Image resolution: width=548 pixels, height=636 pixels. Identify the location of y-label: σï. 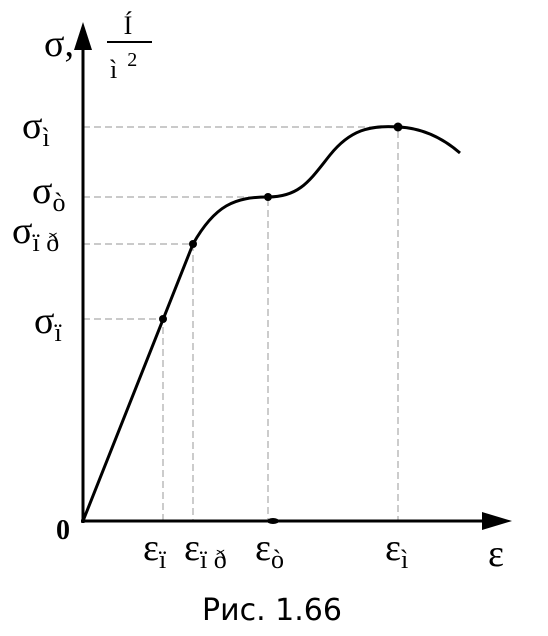
(48, 323).